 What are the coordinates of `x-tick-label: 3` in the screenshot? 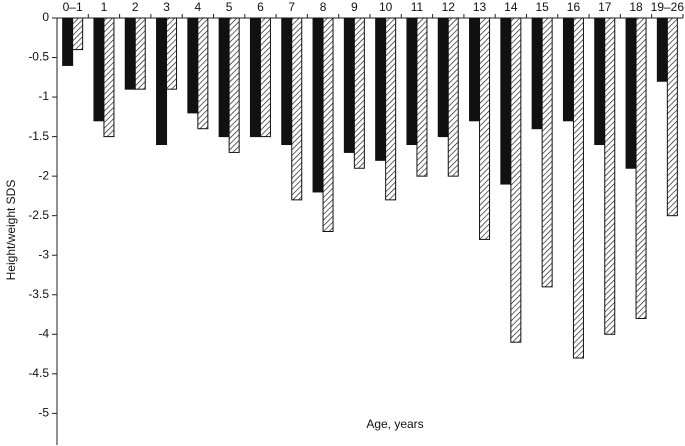 It's located at (166, 7).